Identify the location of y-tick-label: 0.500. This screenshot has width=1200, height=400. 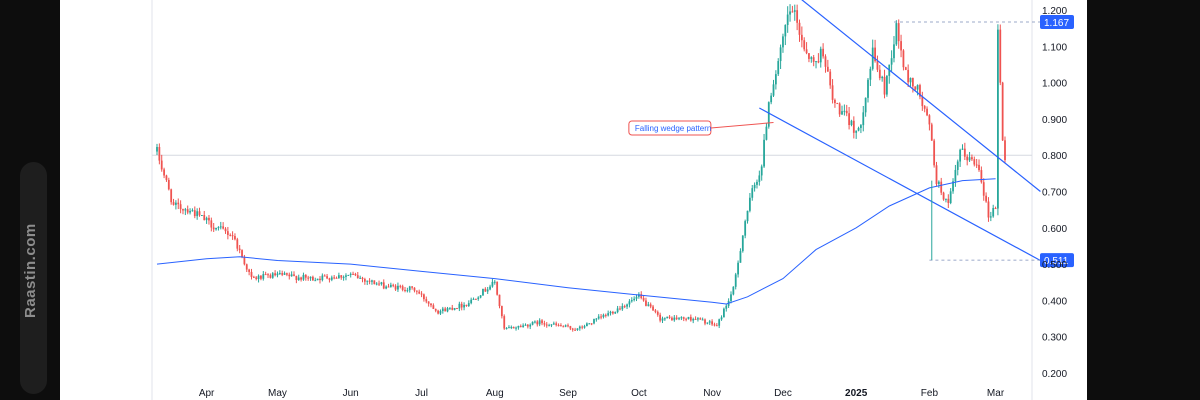
(1054, 265).